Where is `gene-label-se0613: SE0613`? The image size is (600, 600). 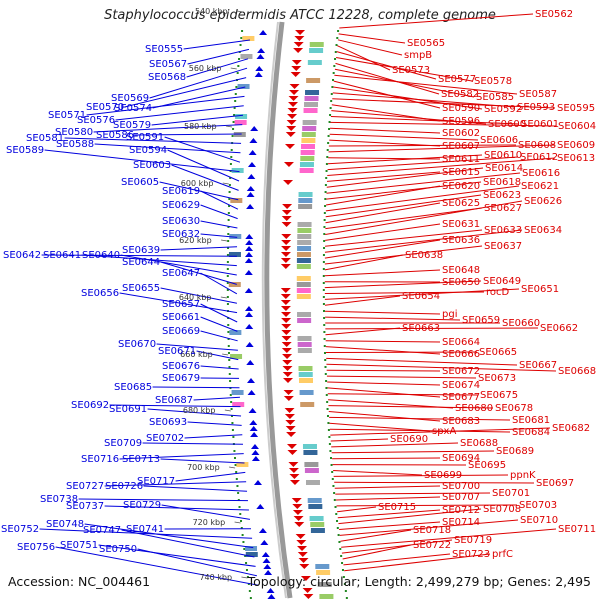
gene-label-se0613: SE0613 is located at coordinates (576, 158).